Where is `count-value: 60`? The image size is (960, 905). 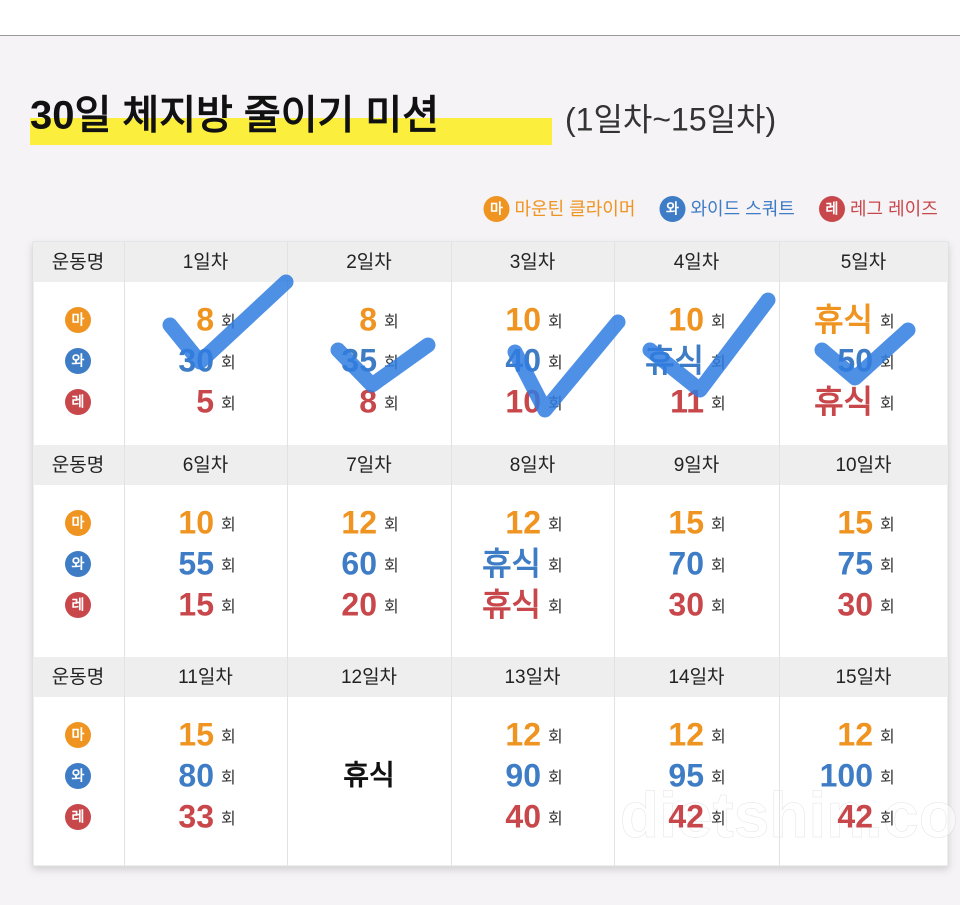 count-value: 60 is located at coordinates (359, 563).